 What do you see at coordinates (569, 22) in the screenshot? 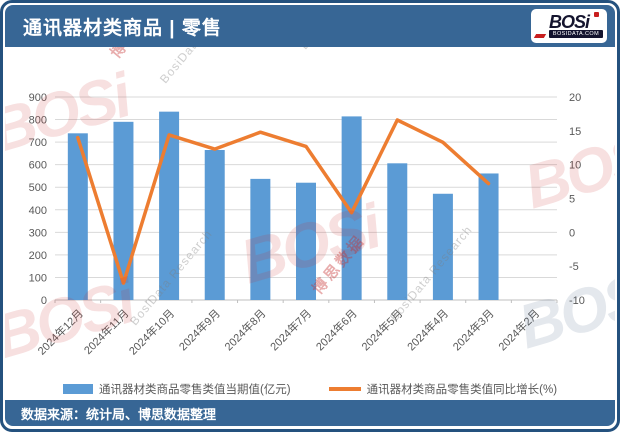
I see `logo-text: BOSi` at bounding box center [569, 22].